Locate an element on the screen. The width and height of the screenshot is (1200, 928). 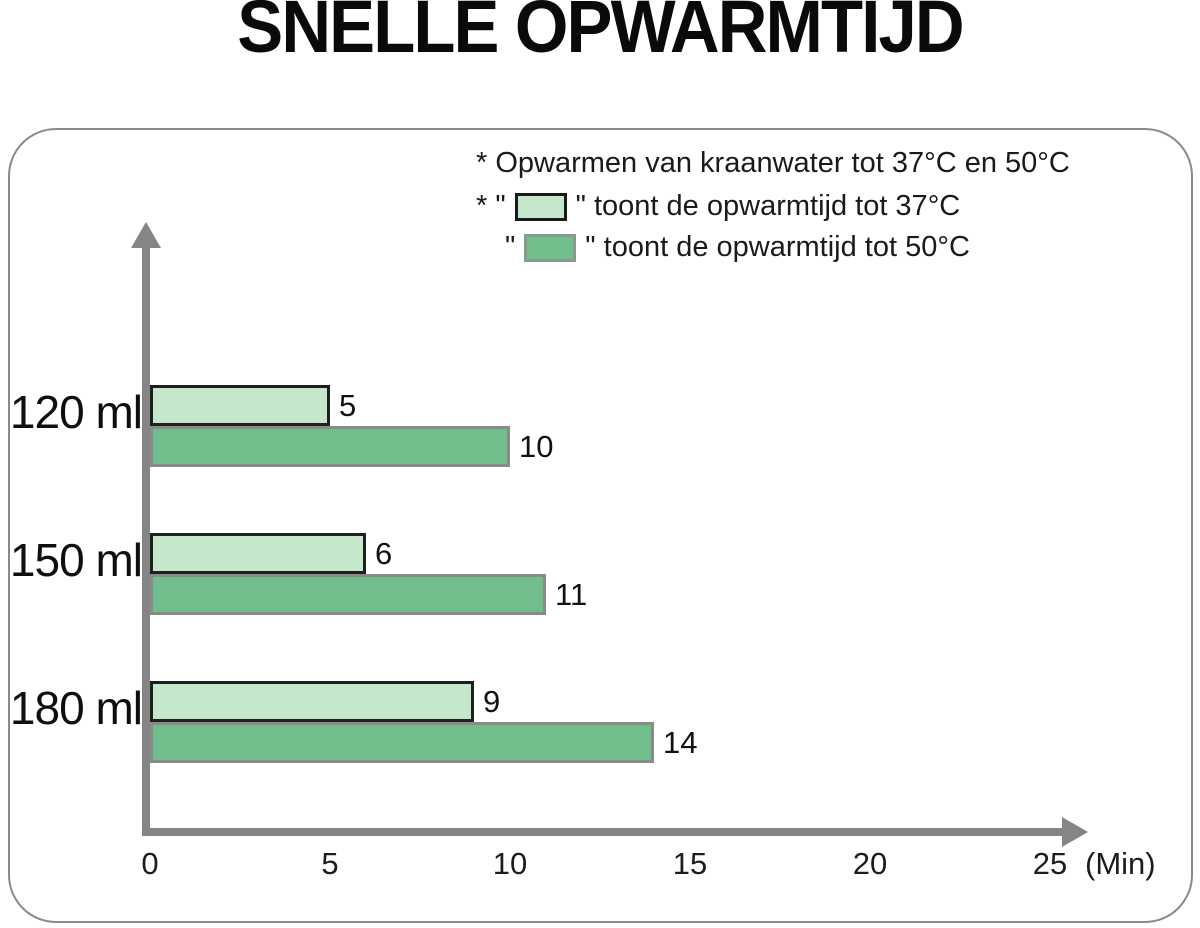
x-axis-tick-10: 10 is located at coordinates (510, 863).